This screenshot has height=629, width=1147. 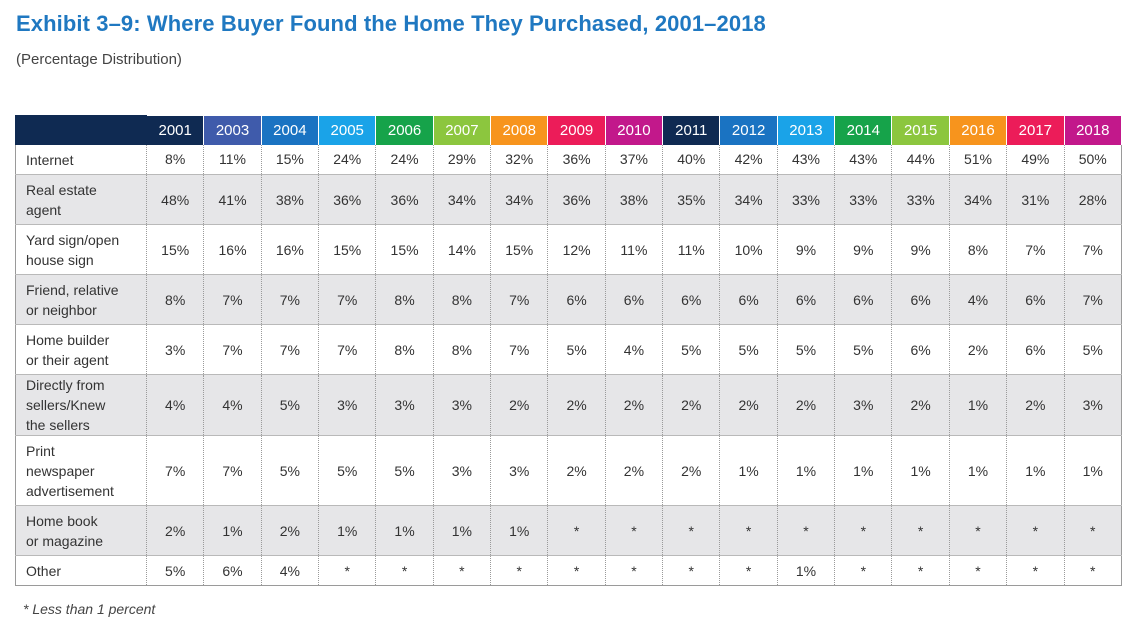 I want to click on row-label-line: Yard sign/open, so click(x=73, y=239).